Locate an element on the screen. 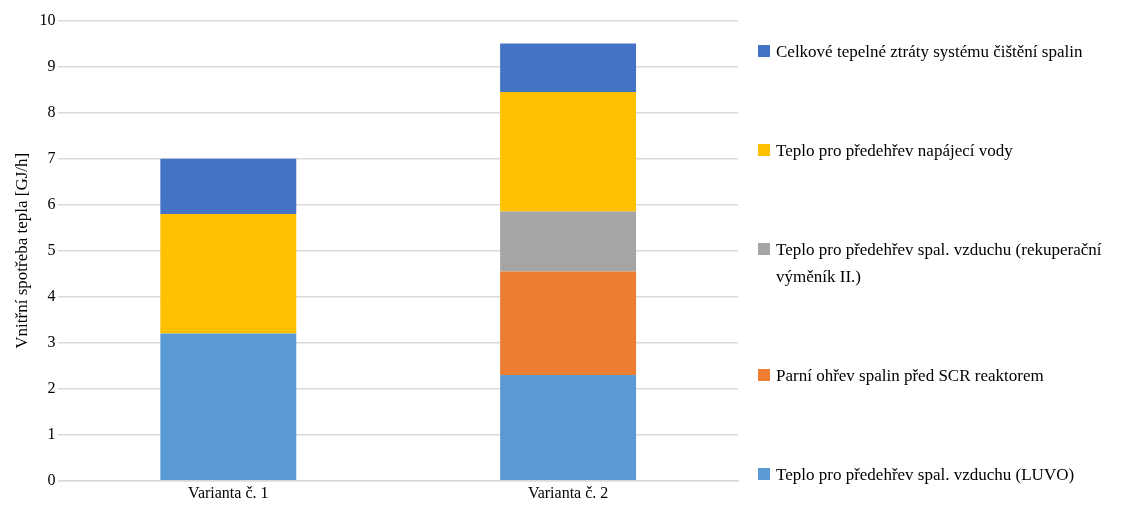  legend-label: Teplo pro předehřev spal. vzduchu (rekuperační výměník II.) is located at coordinates (939, 263).